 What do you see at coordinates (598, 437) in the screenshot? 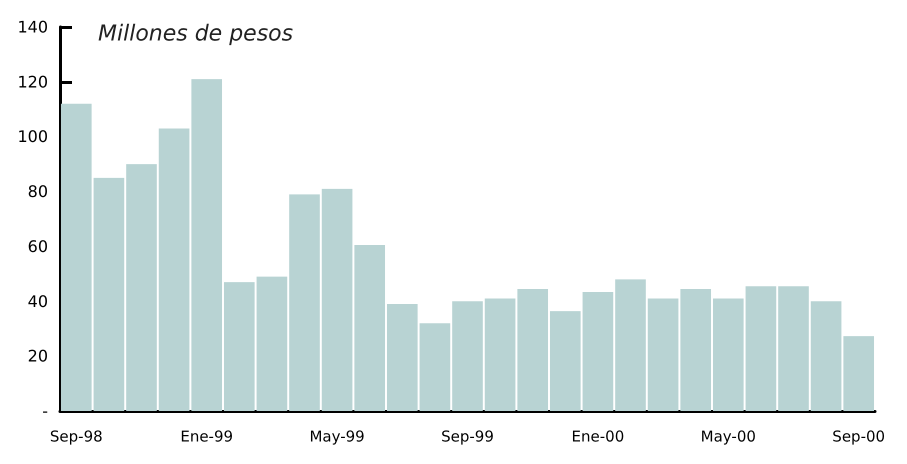
I see `x-tick-label: Ene-00` at bounding box center [598, 437].